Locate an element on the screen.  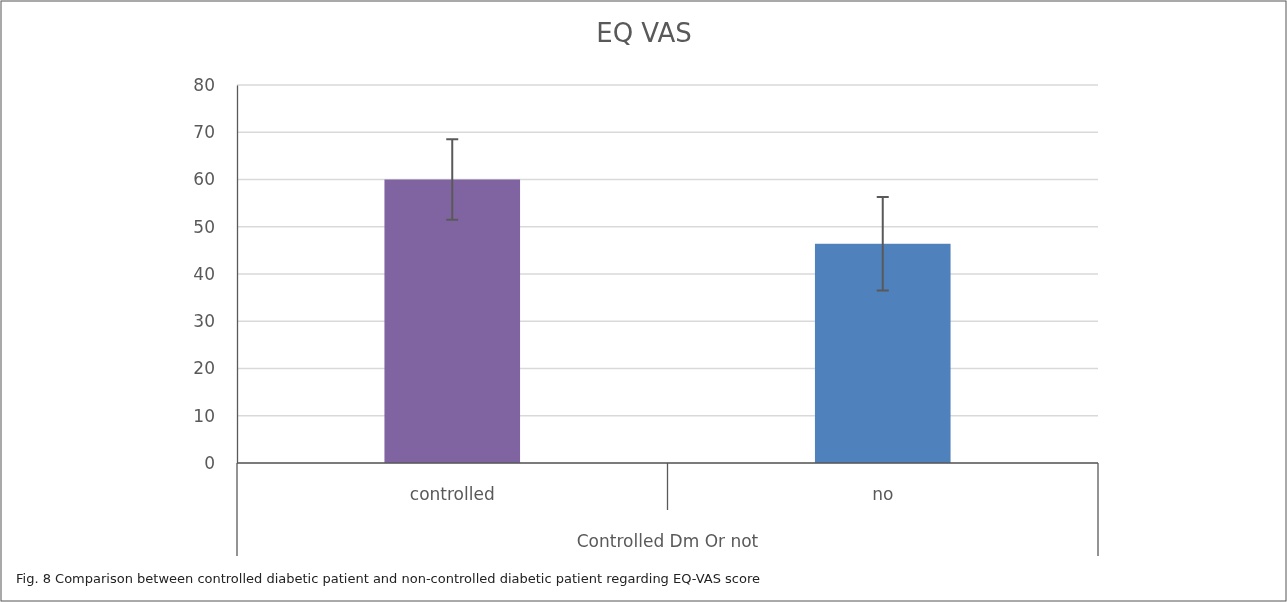
y-tick-label: 50 is located at coordinates (204, 226).